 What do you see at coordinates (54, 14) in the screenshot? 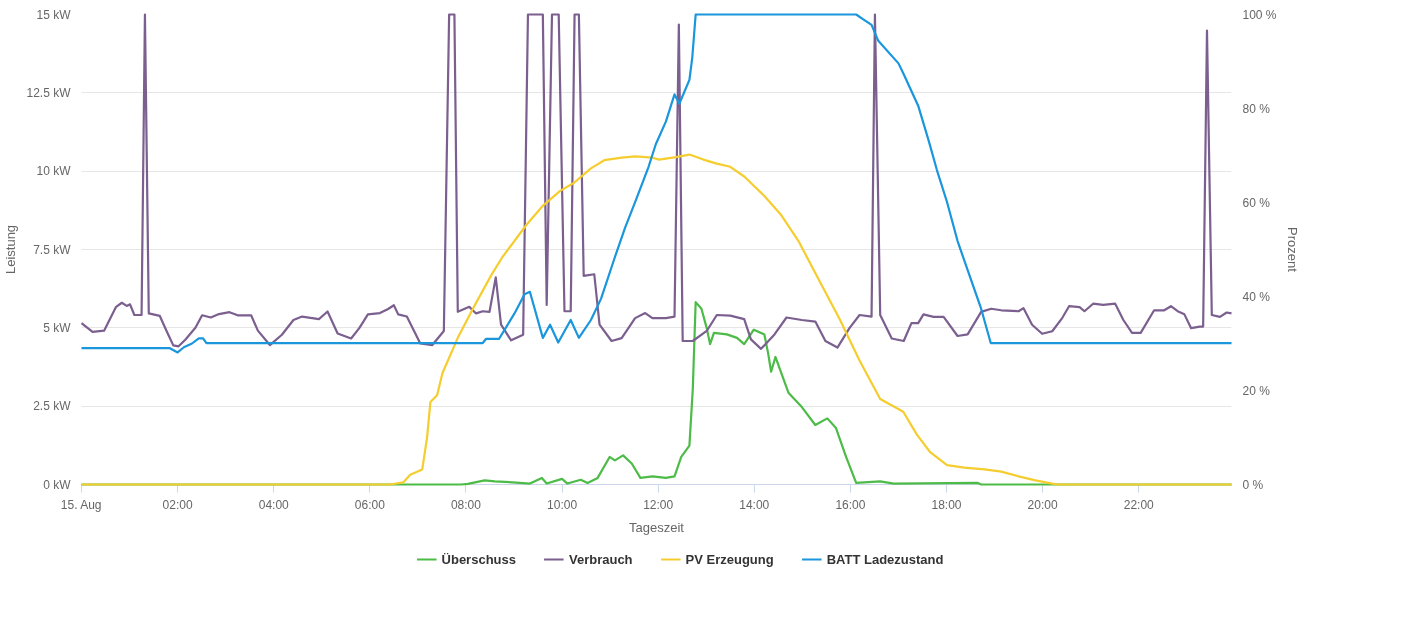
I see `y-tick-label: 15 kW` at bounding box center [54, 14].